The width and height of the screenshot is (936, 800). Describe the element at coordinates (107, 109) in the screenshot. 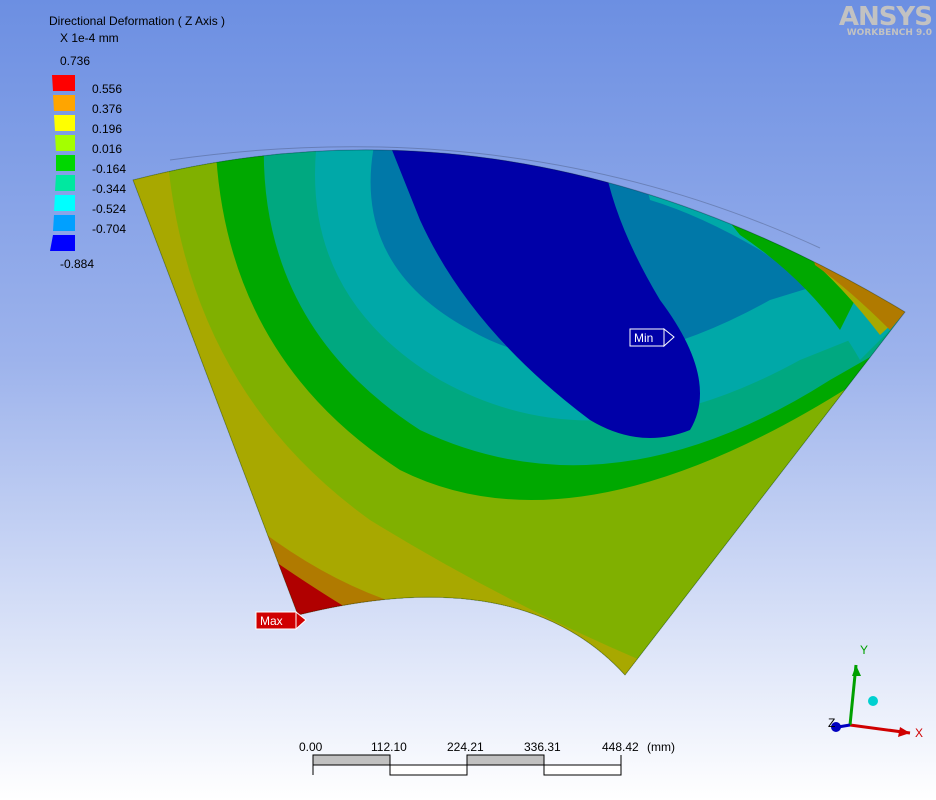

I see `legend-level-label: 0.376` at that location.